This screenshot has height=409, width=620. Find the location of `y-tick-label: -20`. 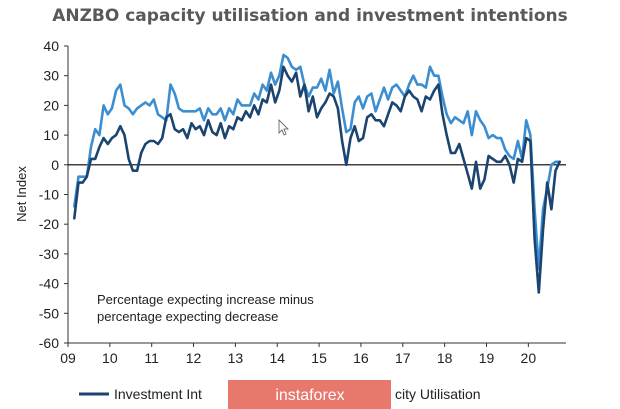

y-tick-label: -20 is located at coordinates (49, 224).